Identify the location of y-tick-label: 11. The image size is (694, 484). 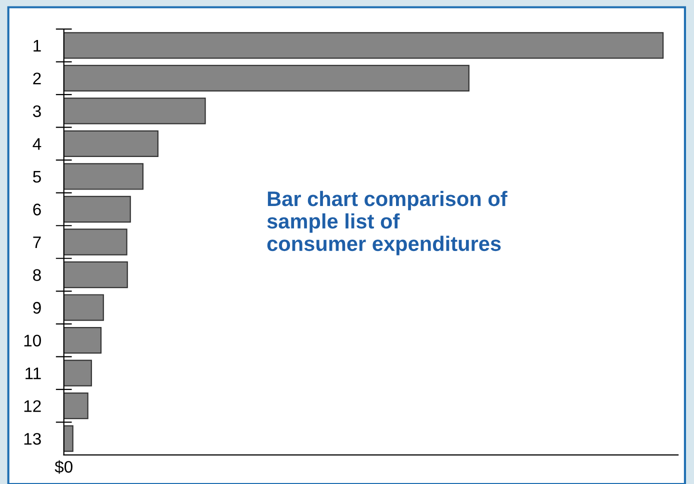
(33, 374).